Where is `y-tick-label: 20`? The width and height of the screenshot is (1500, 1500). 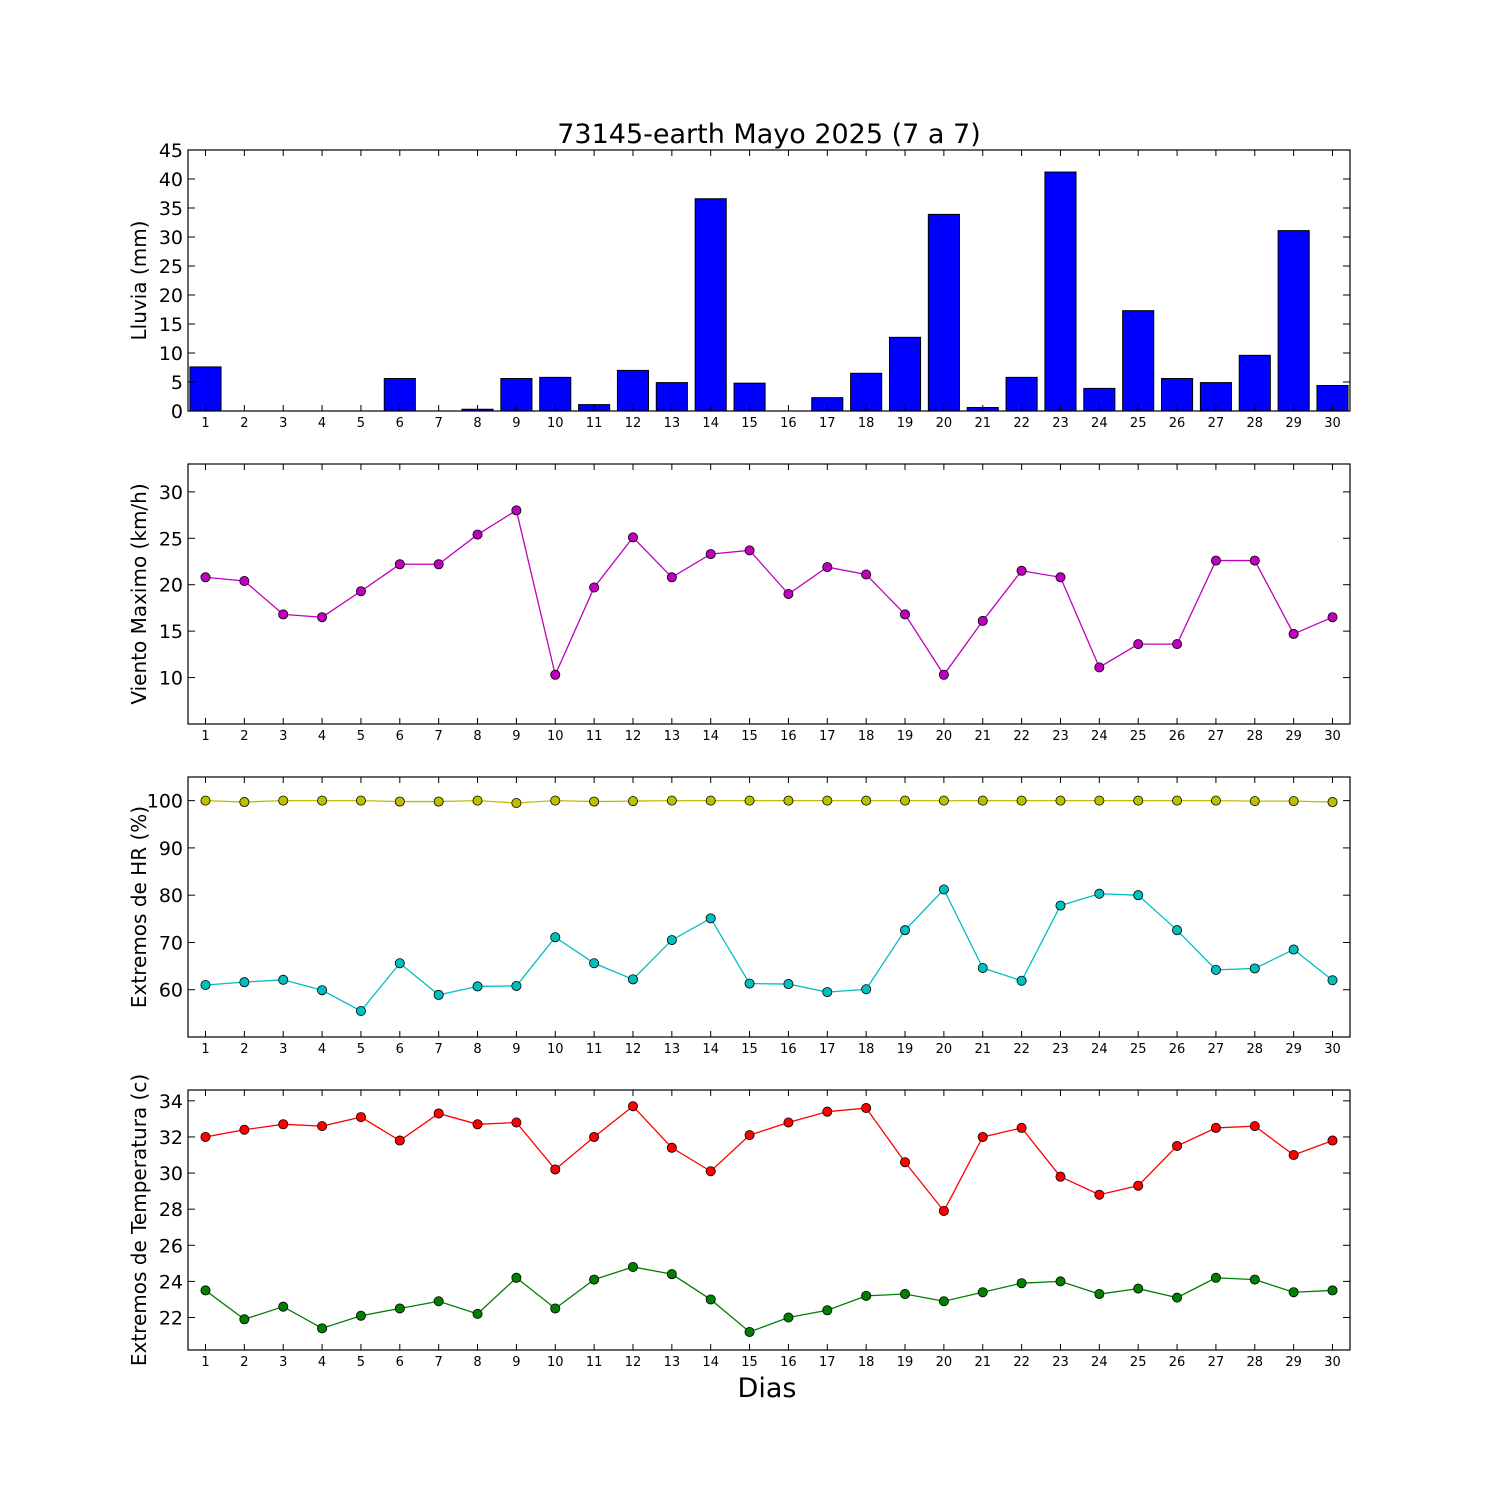 y-tick-label: 20 is located at coordinates (171, 586).